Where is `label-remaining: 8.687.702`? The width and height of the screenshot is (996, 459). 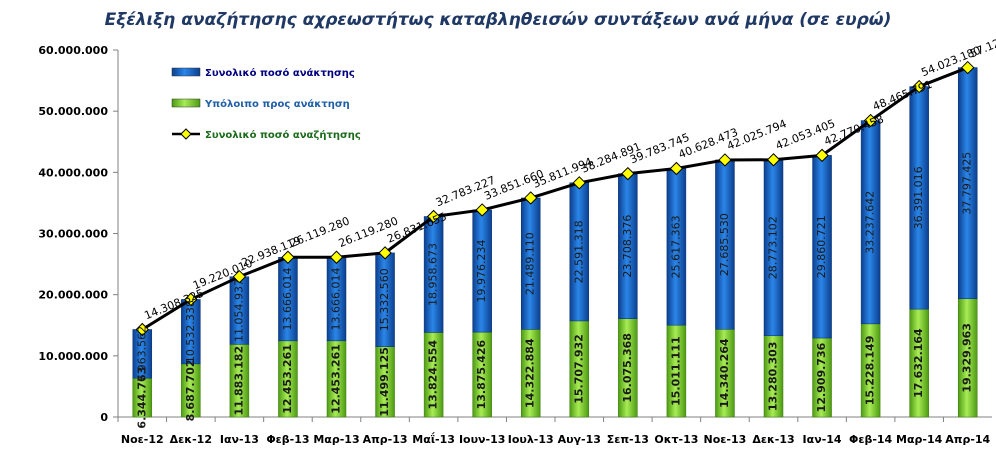
label-remaining: 8.687.702 is located at coordinates (190, 390).